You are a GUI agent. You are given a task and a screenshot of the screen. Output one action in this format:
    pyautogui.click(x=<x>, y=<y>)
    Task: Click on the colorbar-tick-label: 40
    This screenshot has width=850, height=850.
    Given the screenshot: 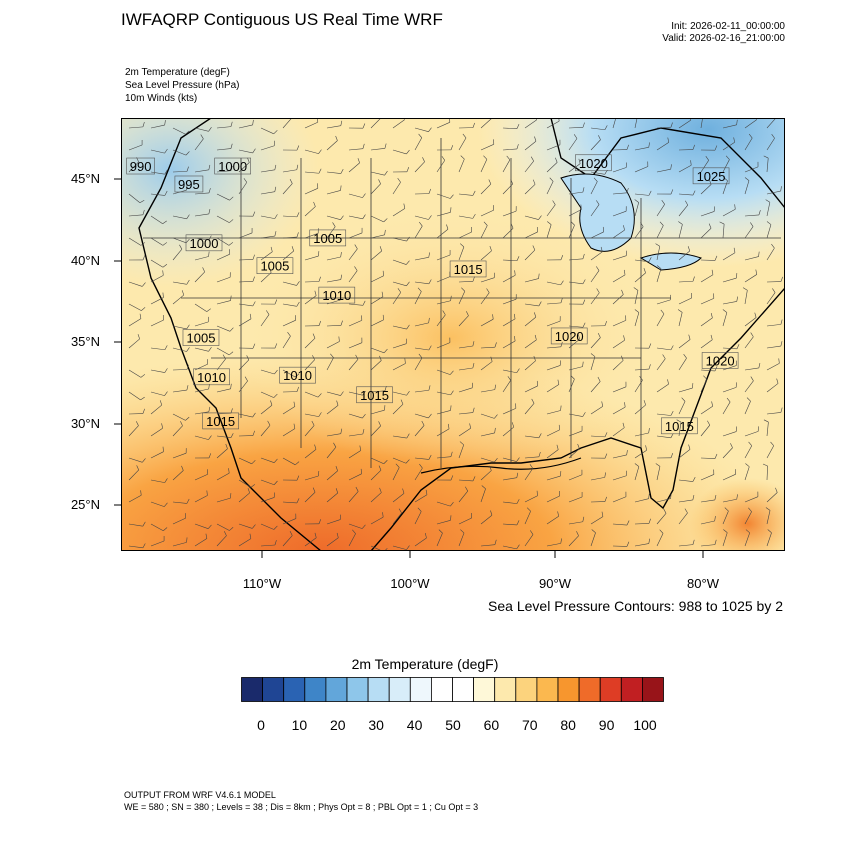 What is the action you would take?
    pyautogui.click(x=414, y=725)
    